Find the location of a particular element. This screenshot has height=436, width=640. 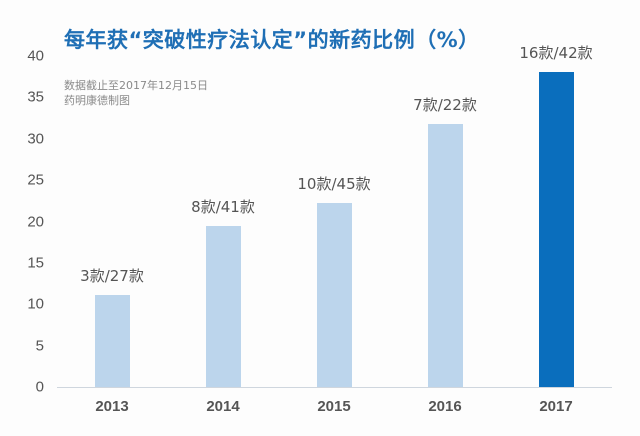

data-cutoff-note: 数据截止至2017年12月15日 is located at coordinates (136, 85).